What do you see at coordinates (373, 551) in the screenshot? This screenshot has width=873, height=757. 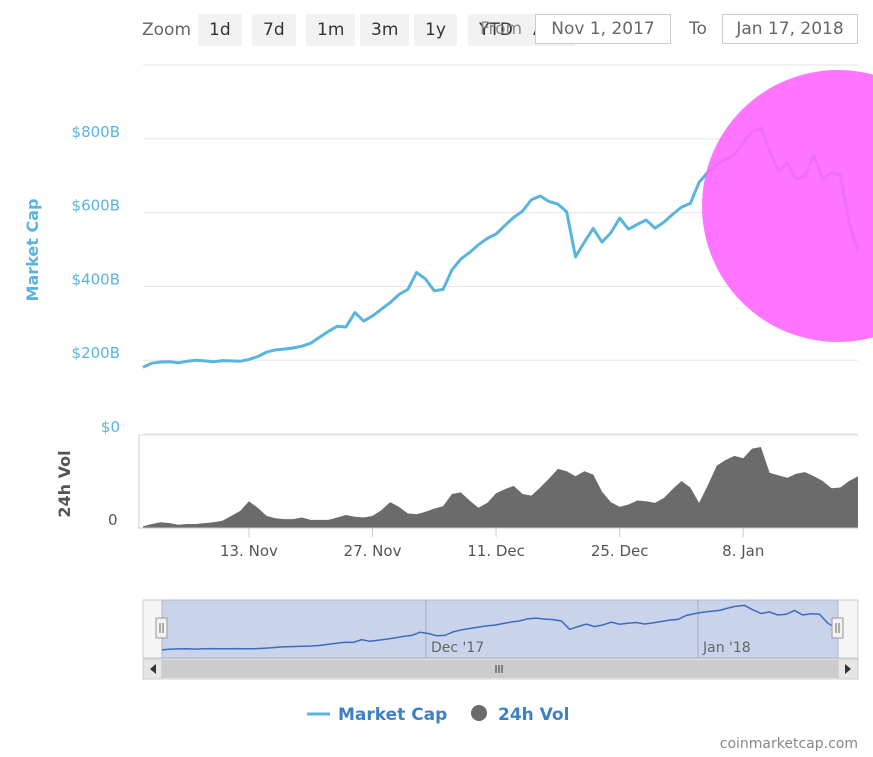 I see `x-tick-label: 27. Nov` at bounding box center [373, 551].